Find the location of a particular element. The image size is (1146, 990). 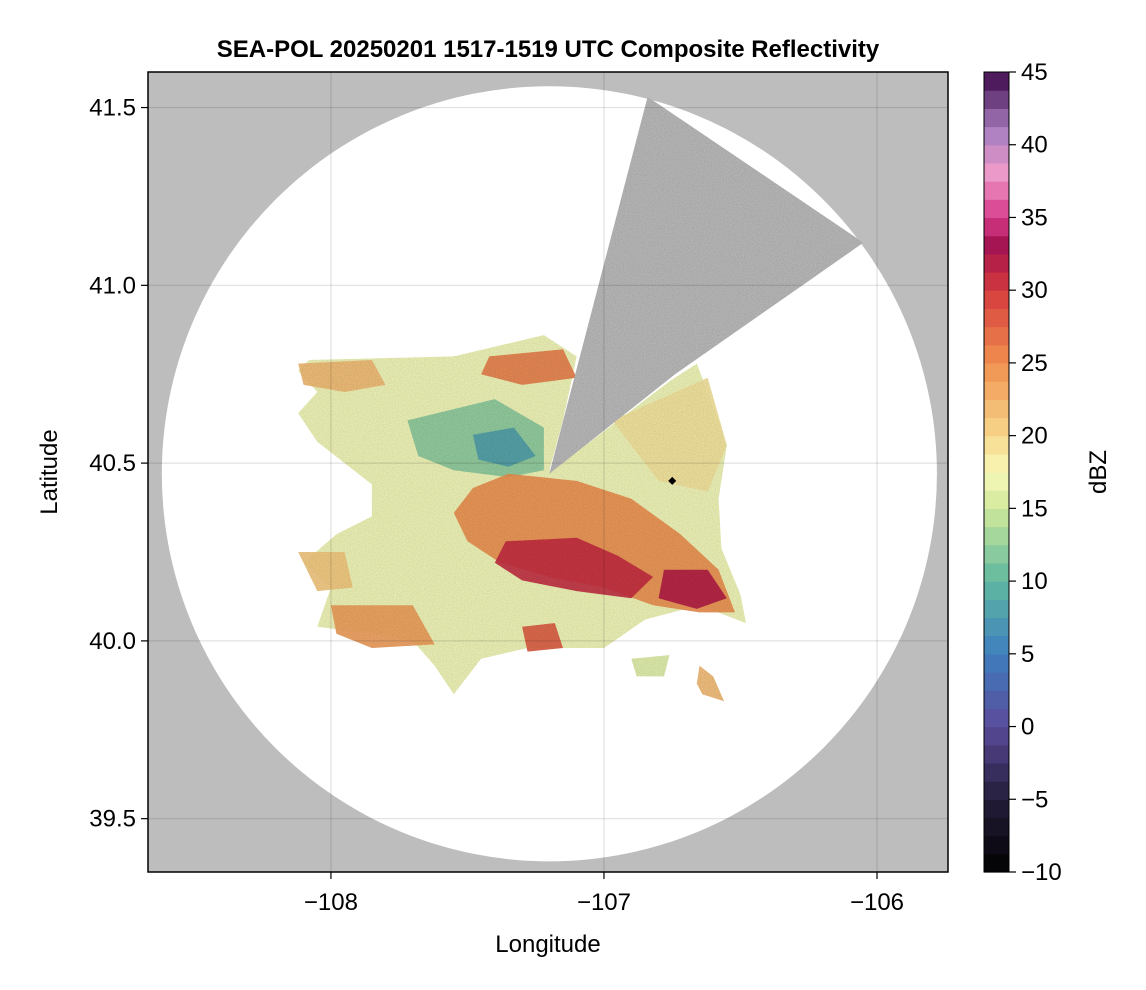

y-tick-label: 41.0 is located at coordinates (112, 285).